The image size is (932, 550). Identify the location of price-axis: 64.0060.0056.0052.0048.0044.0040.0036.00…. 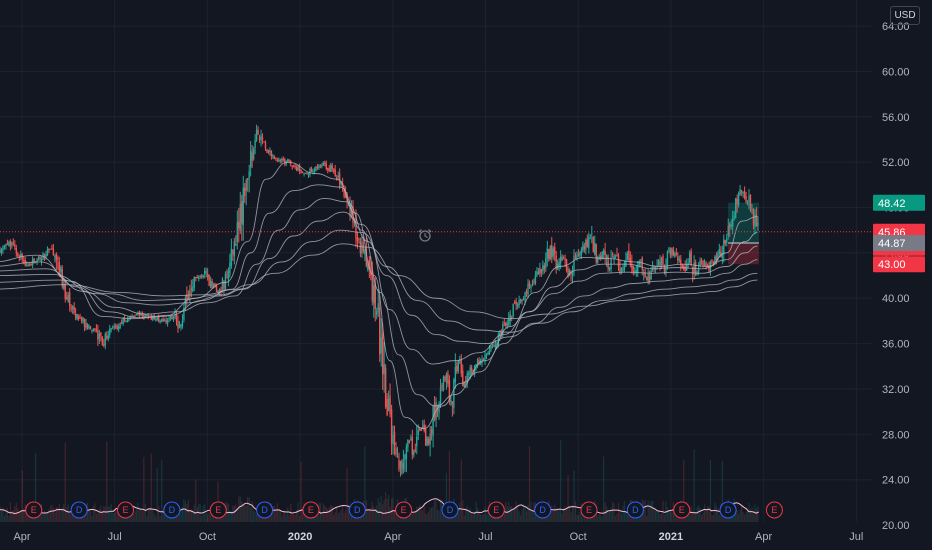
(902, 275).